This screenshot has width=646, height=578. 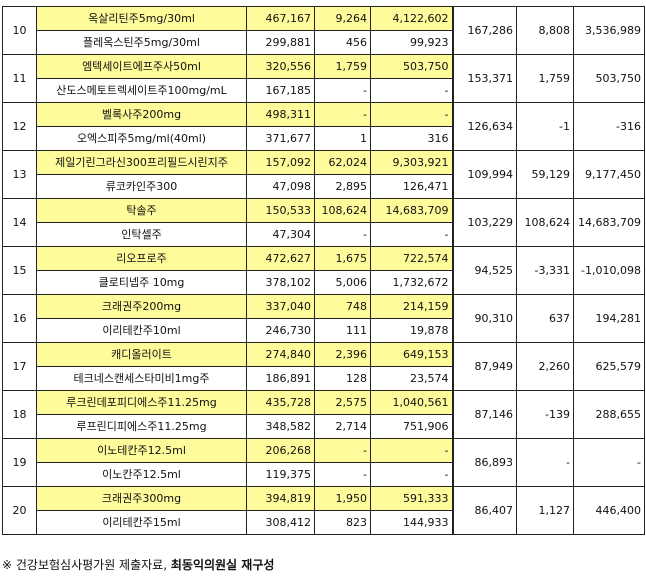 I want to click on value-a-cell: 371,677, so click(x=280, y=138).